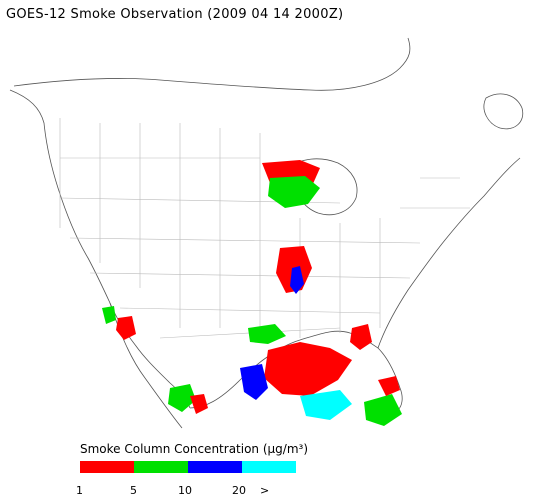 Image resolution: width=540 pixels, height=504 pixels. Describe the element at coordinates (185, 490) in the screenshot. I see `legend-label-10: 10` at that location.